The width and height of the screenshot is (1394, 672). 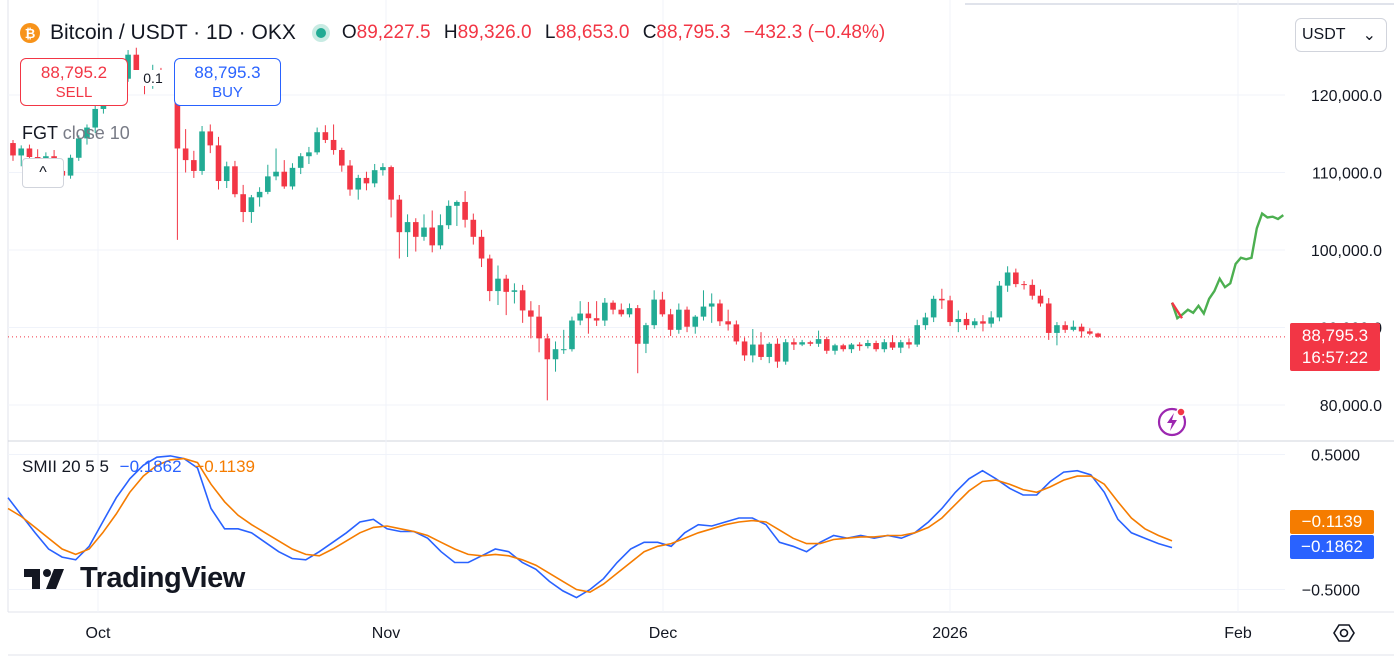 I want to click on currency-value: USDT, so click(x=1324, y=34).